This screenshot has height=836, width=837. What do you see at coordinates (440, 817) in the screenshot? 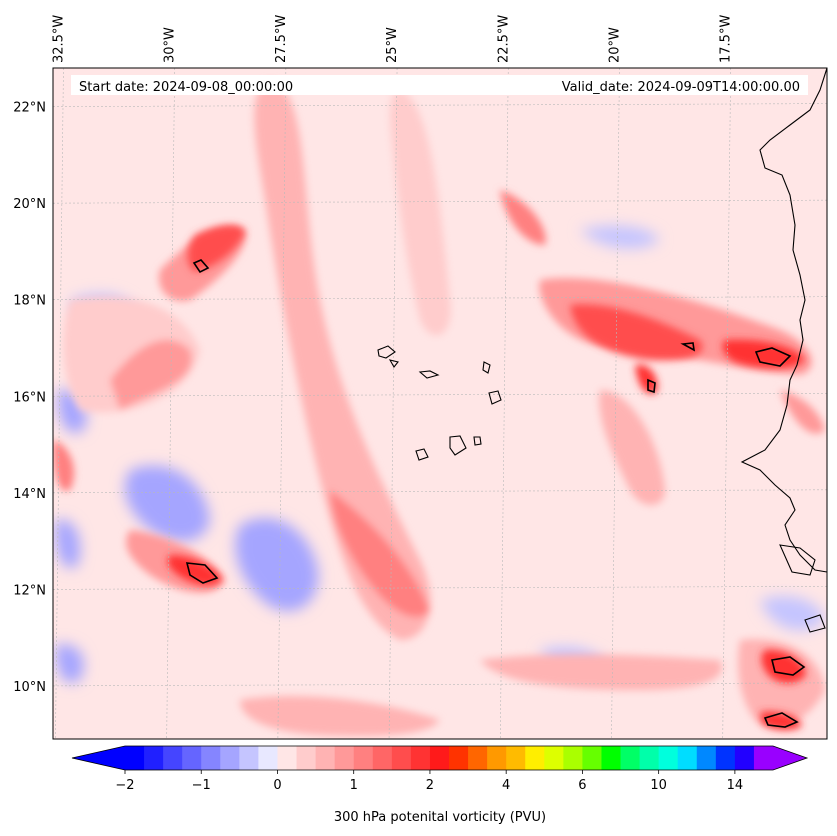
I see `colorbar-label: 300 hPa potenital vorticity (PVU)` at bounding box center [440, 817].